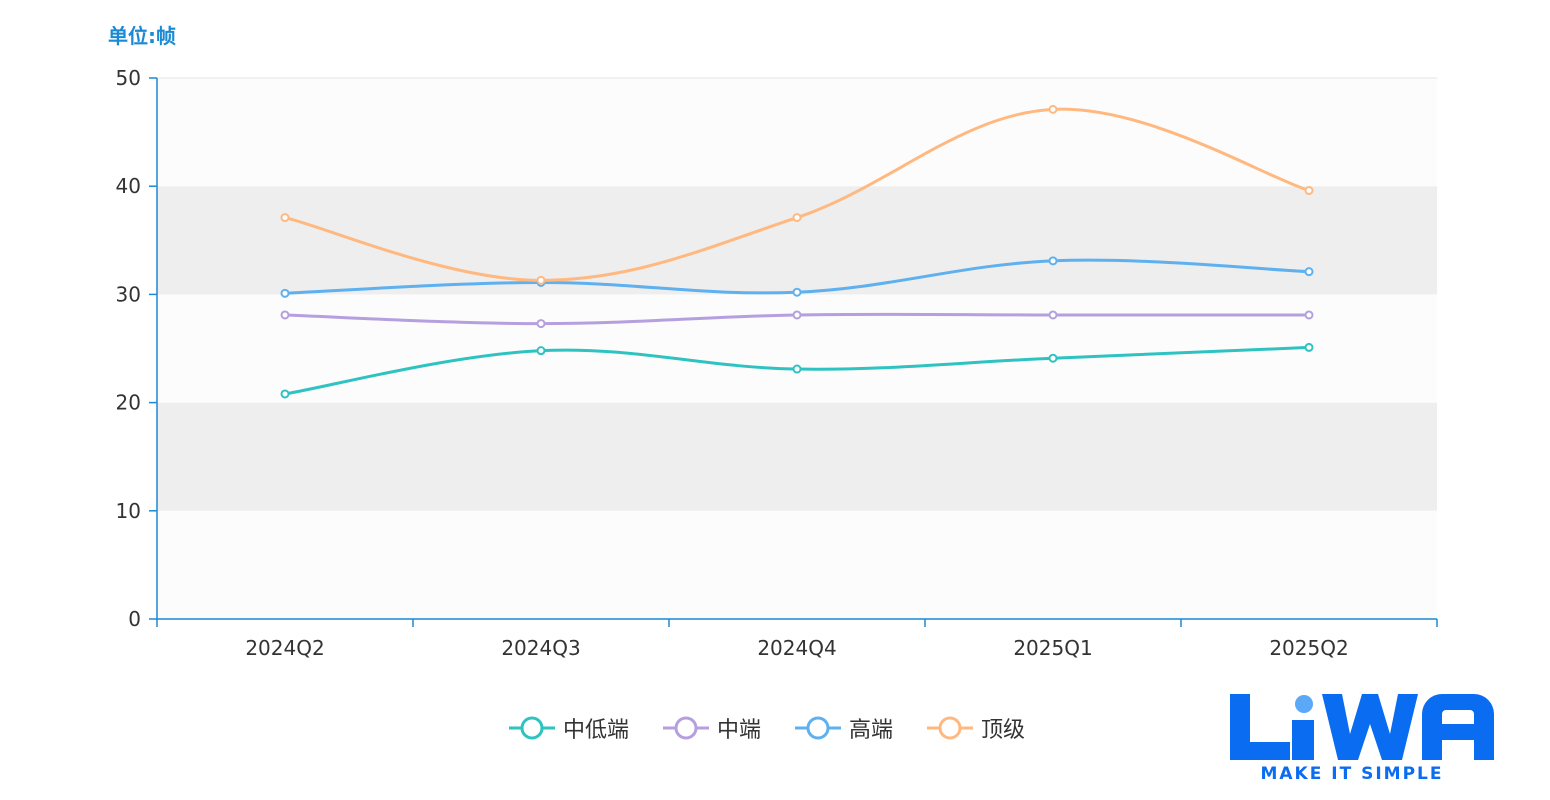  I want to click on liwa-logo-icon, so click(1362, 727).